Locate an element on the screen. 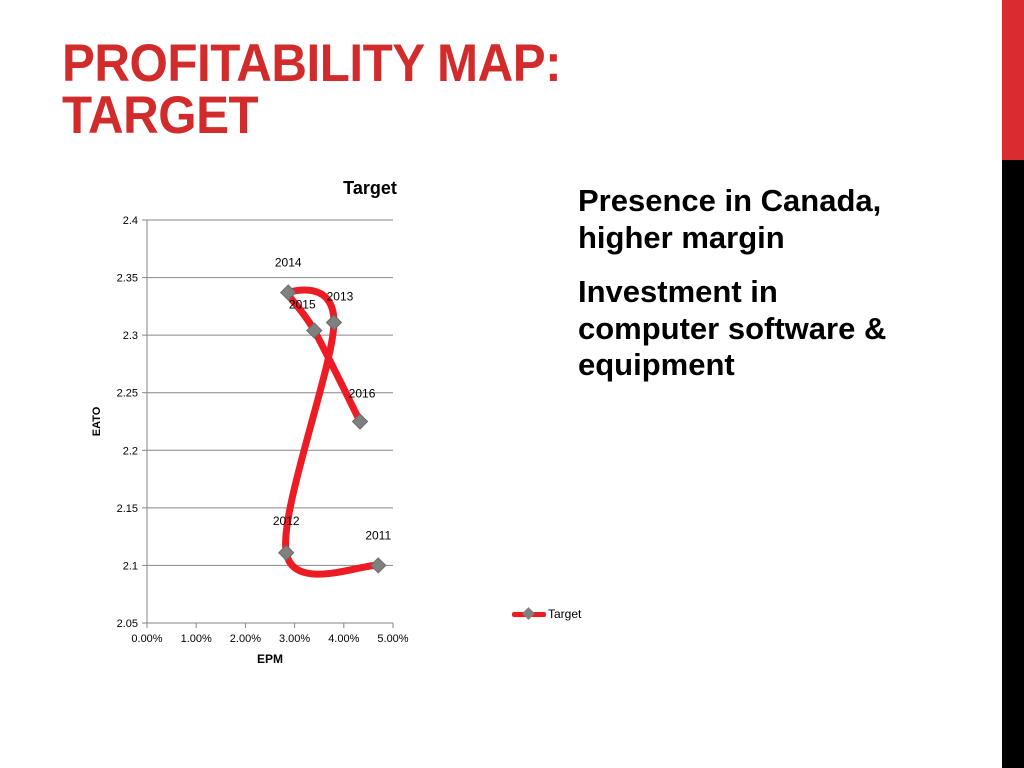  chart-title: Target is located at coordinates (370, 188).